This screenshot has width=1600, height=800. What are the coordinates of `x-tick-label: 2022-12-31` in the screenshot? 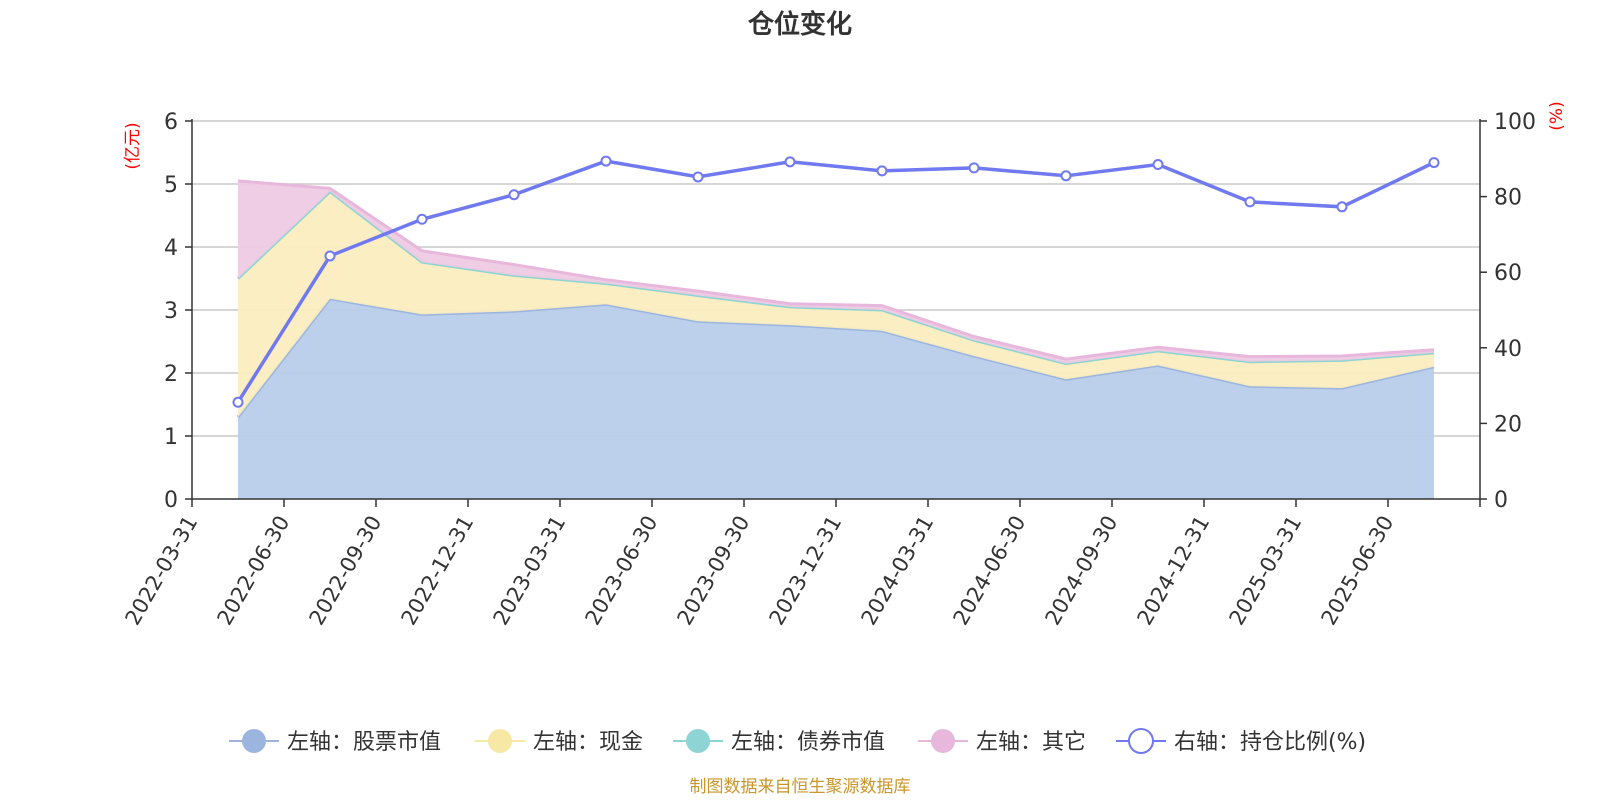 It's located at (438, 571).